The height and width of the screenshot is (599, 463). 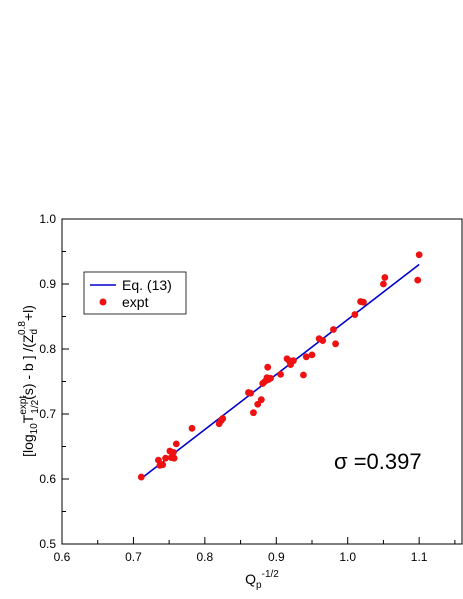 I want to click on y-axis-label: [log10Texpt1/2(s) - b ] /(Zd0.8+l), so click(x=29, y=381).